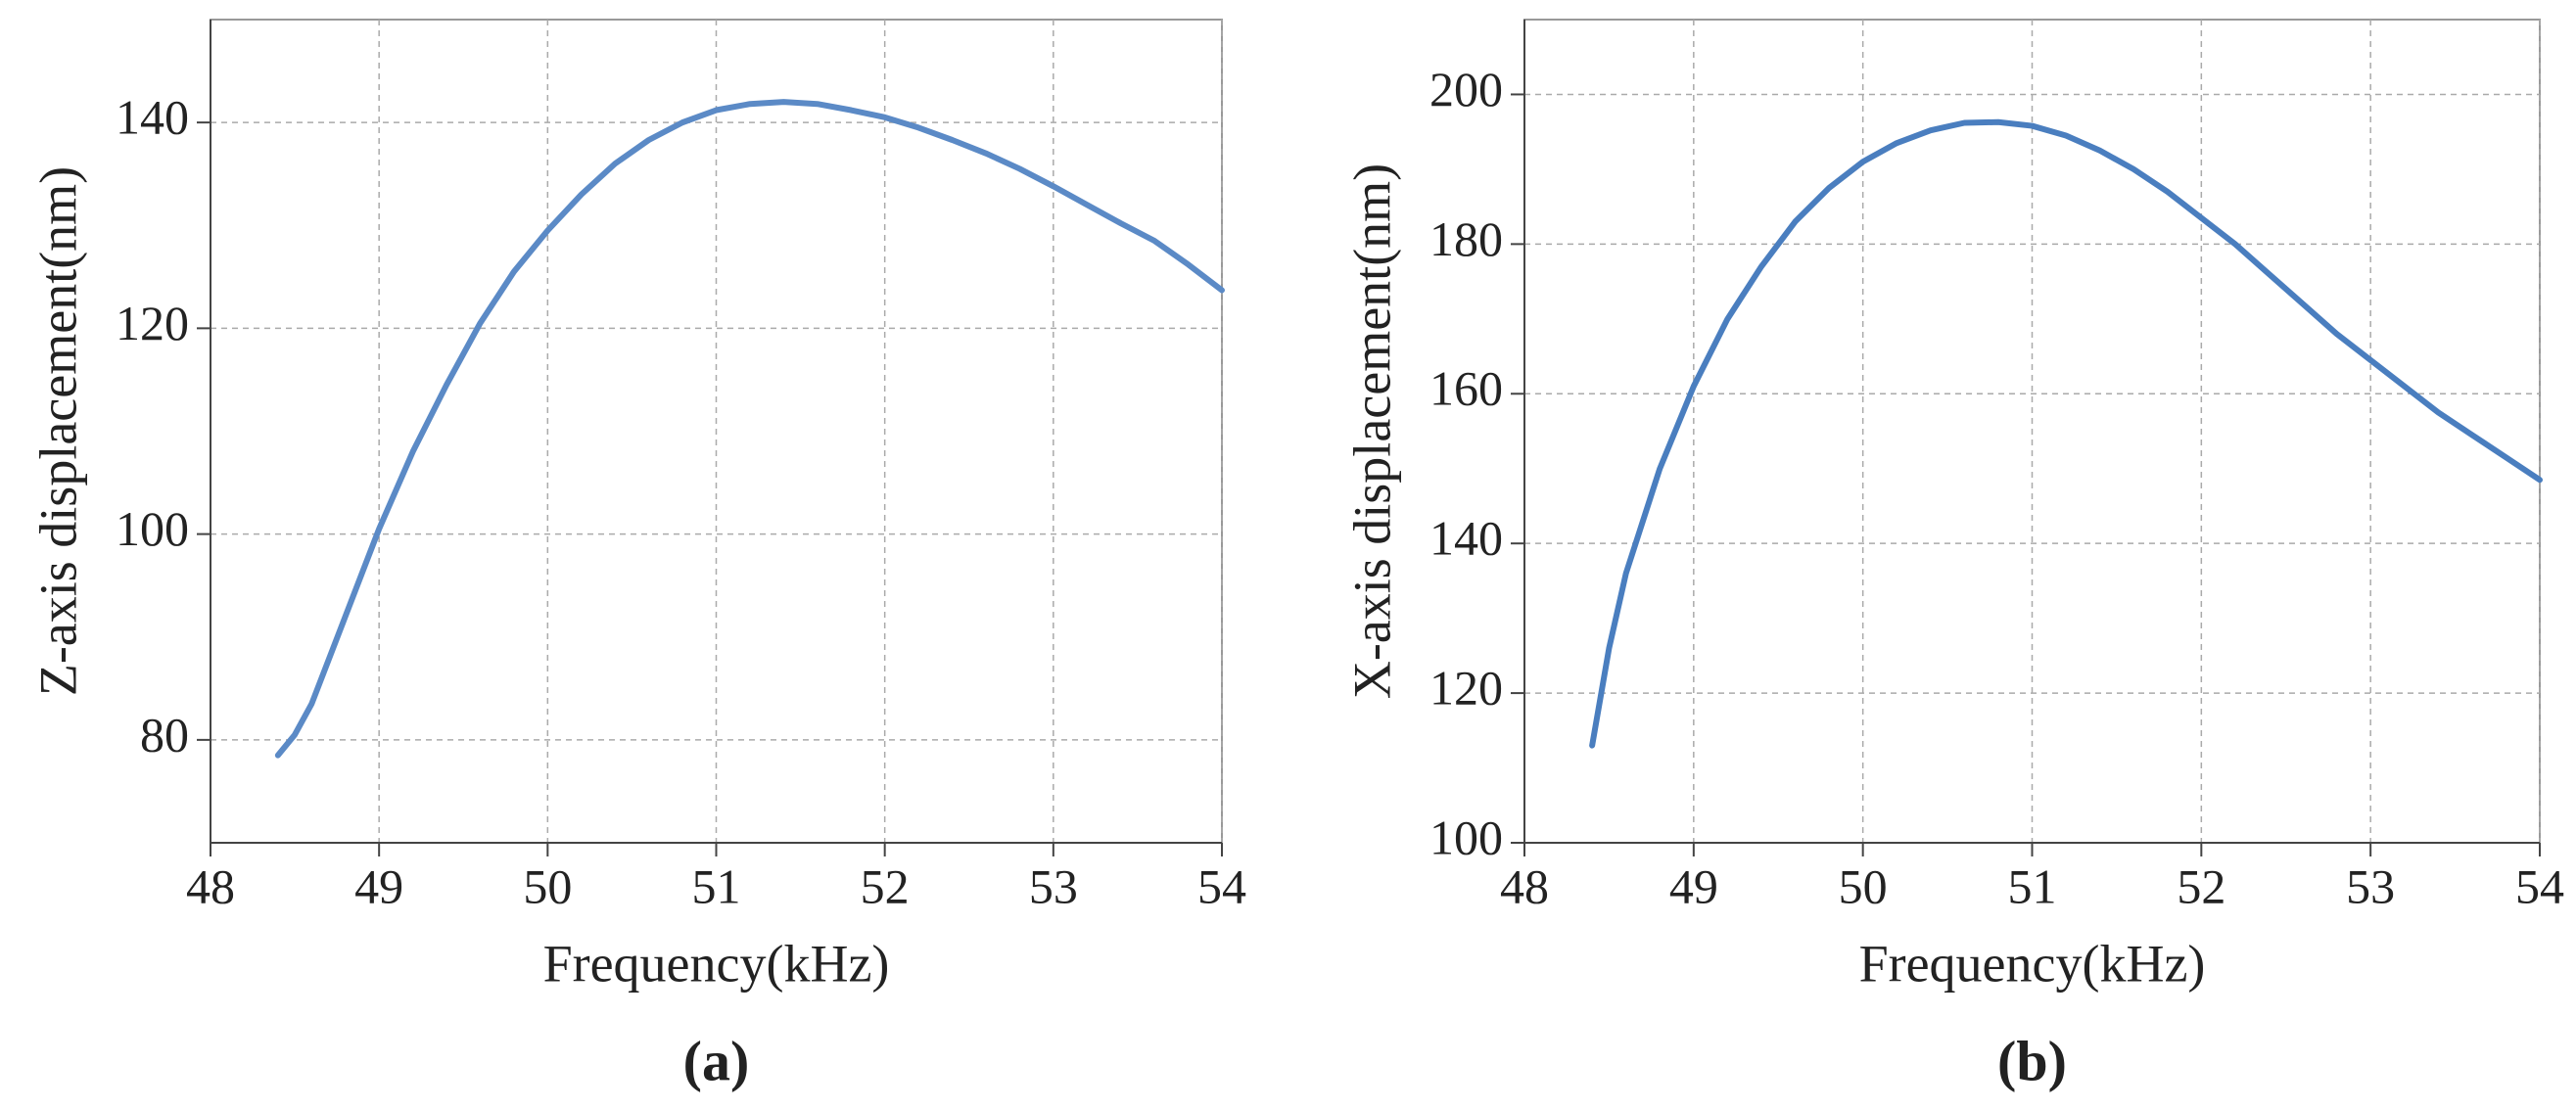 The width and height of the screenshot is (2576, 1110). What do you see at coordinates (1466, 89) in the screenshot?
I see `y-tick-label: 200` at bounding box center [1466, 89].